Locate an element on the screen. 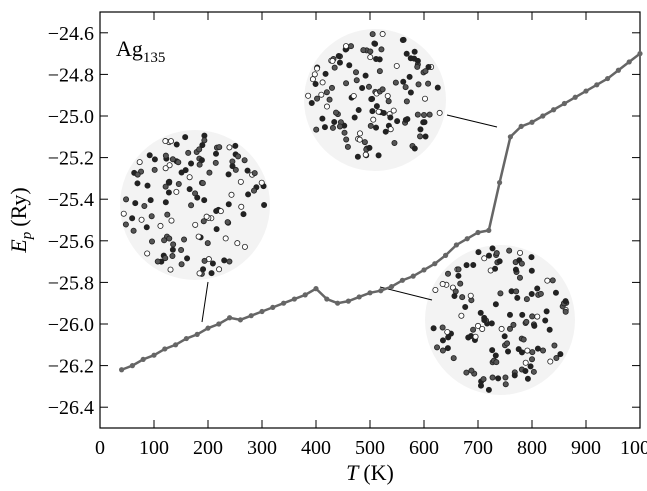  x-tick-label: 1000 is located at coordinates (633, 448).